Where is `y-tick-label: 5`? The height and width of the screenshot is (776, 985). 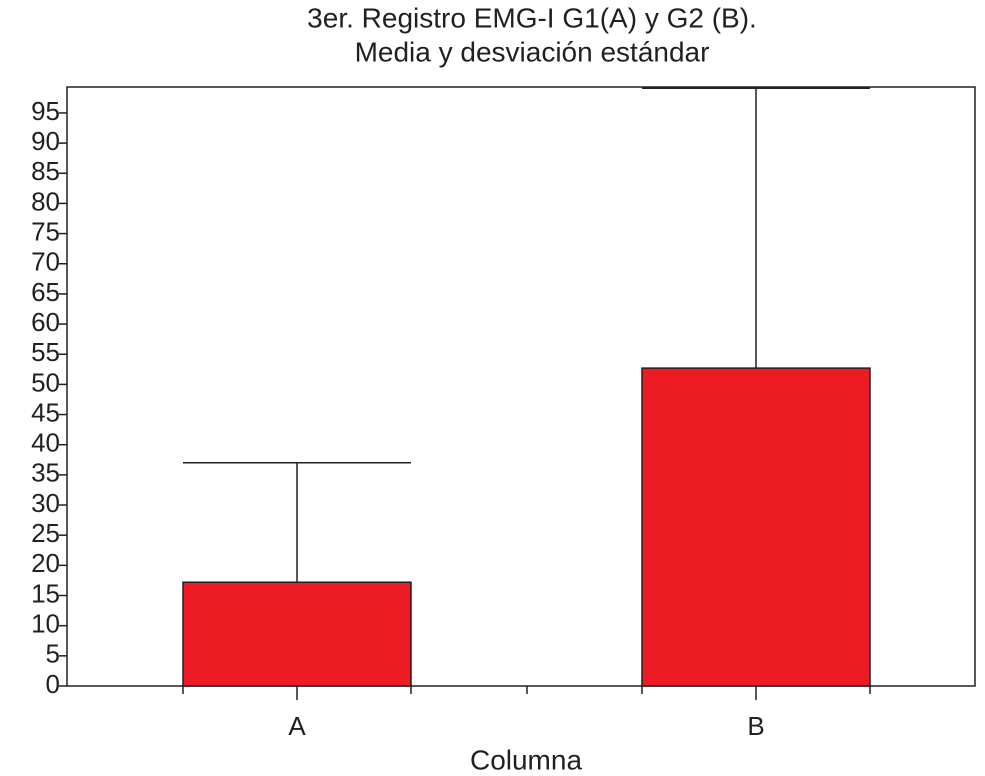
y-tick-label: 5 is located at coordinates (53, 654).